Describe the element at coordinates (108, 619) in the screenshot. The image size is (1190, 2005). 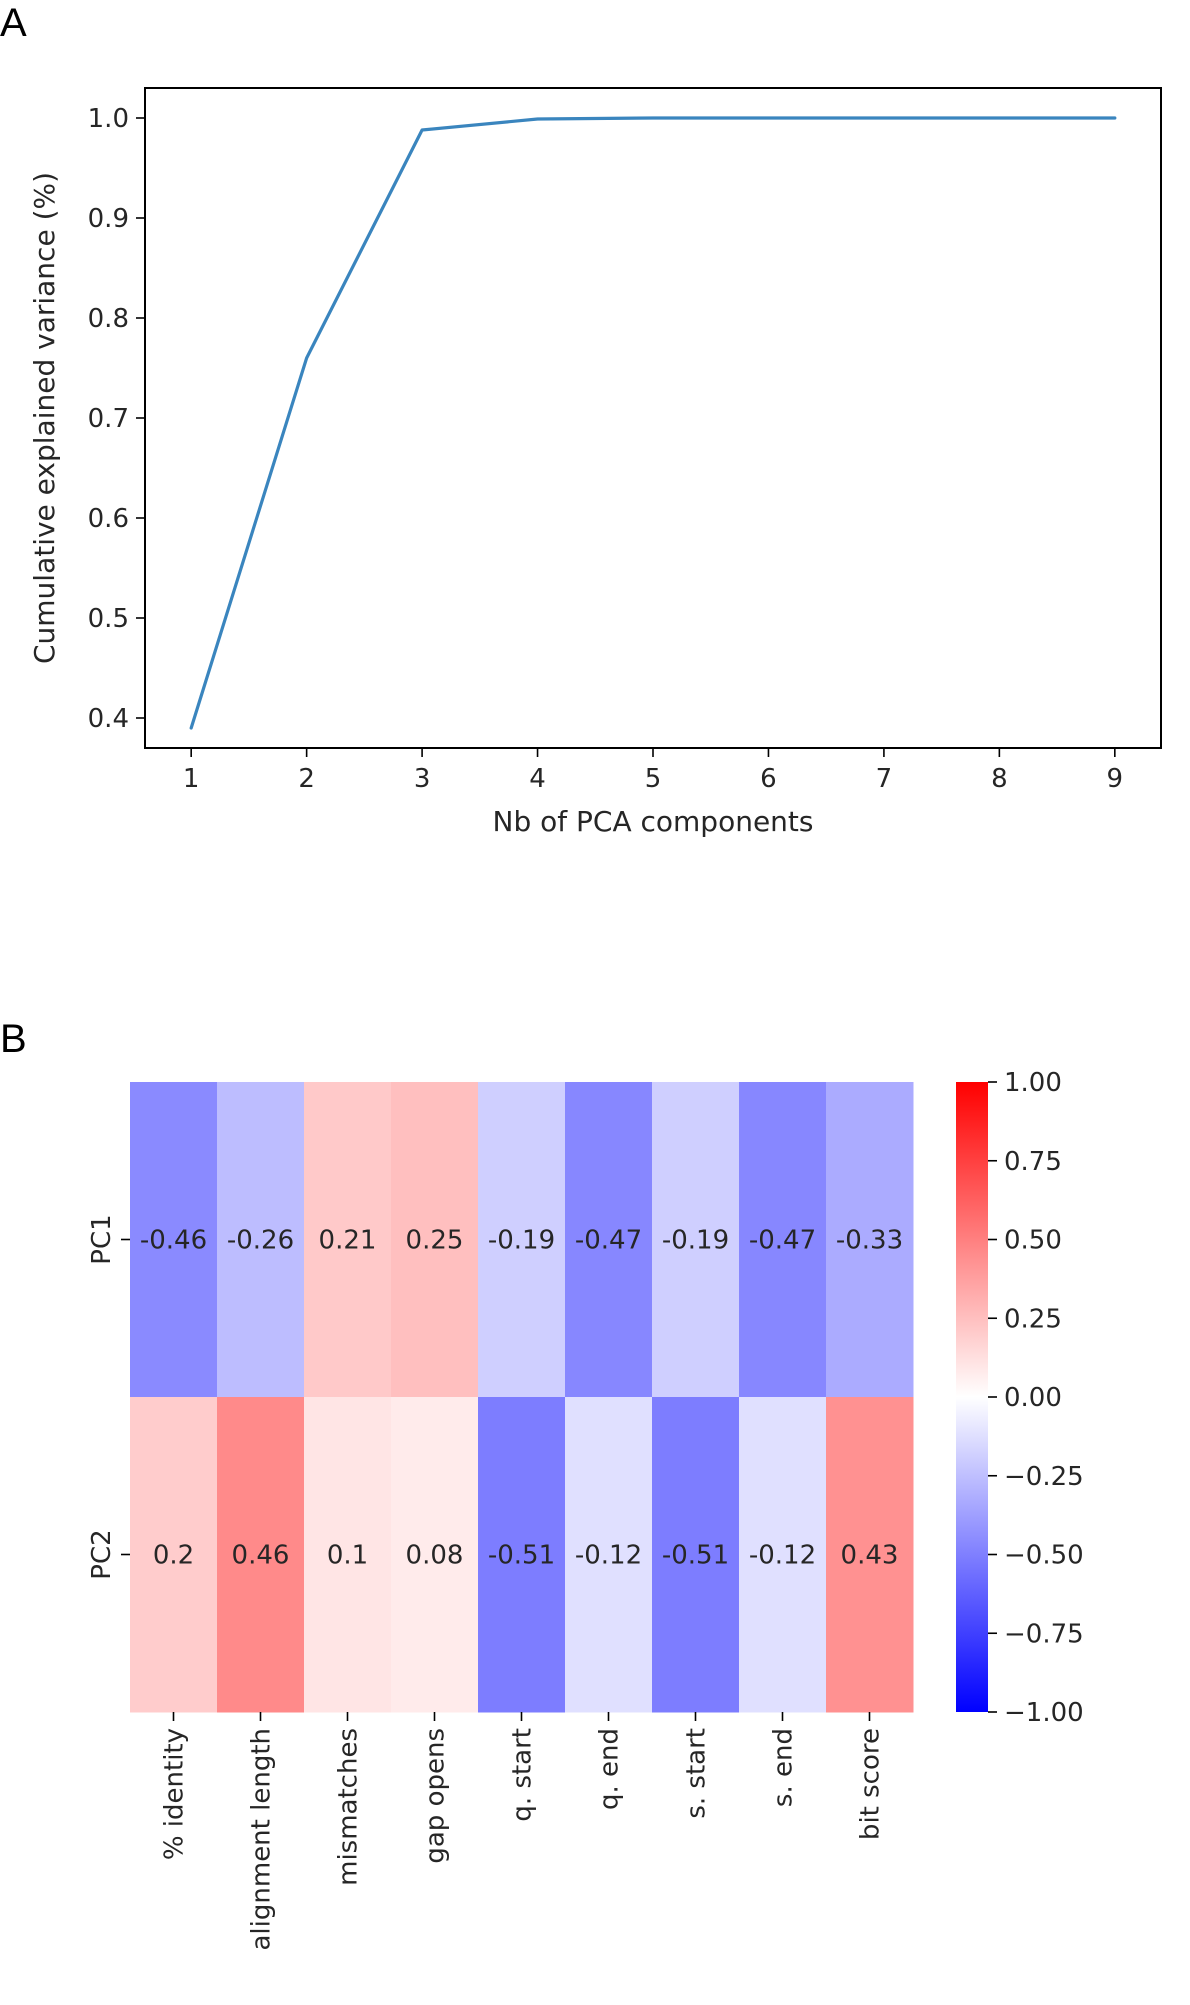
I see `y-tick-label: 0.5` at that location.